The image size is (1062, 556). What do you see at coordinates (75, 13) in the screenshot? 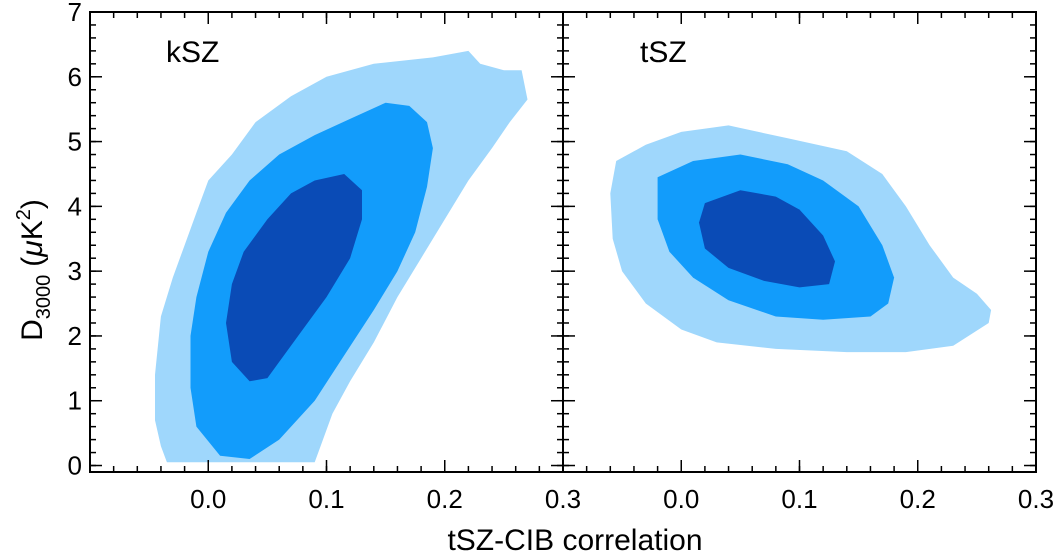
I see `ksz-ytick-label: 7` at bounding box center [75, 13].